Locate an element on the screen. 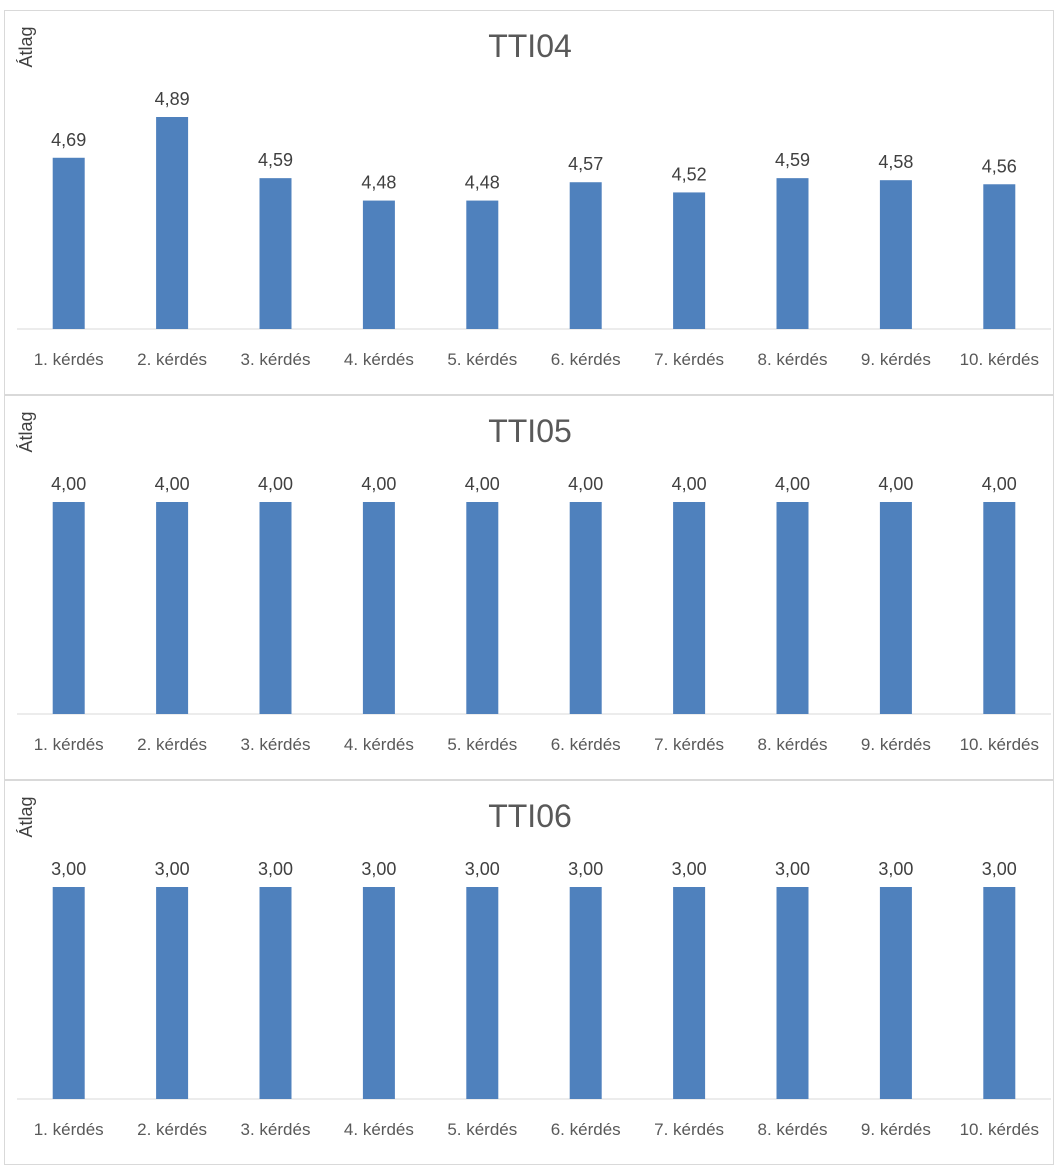  data-label: 4,57 is located at coordinates (585, 164).